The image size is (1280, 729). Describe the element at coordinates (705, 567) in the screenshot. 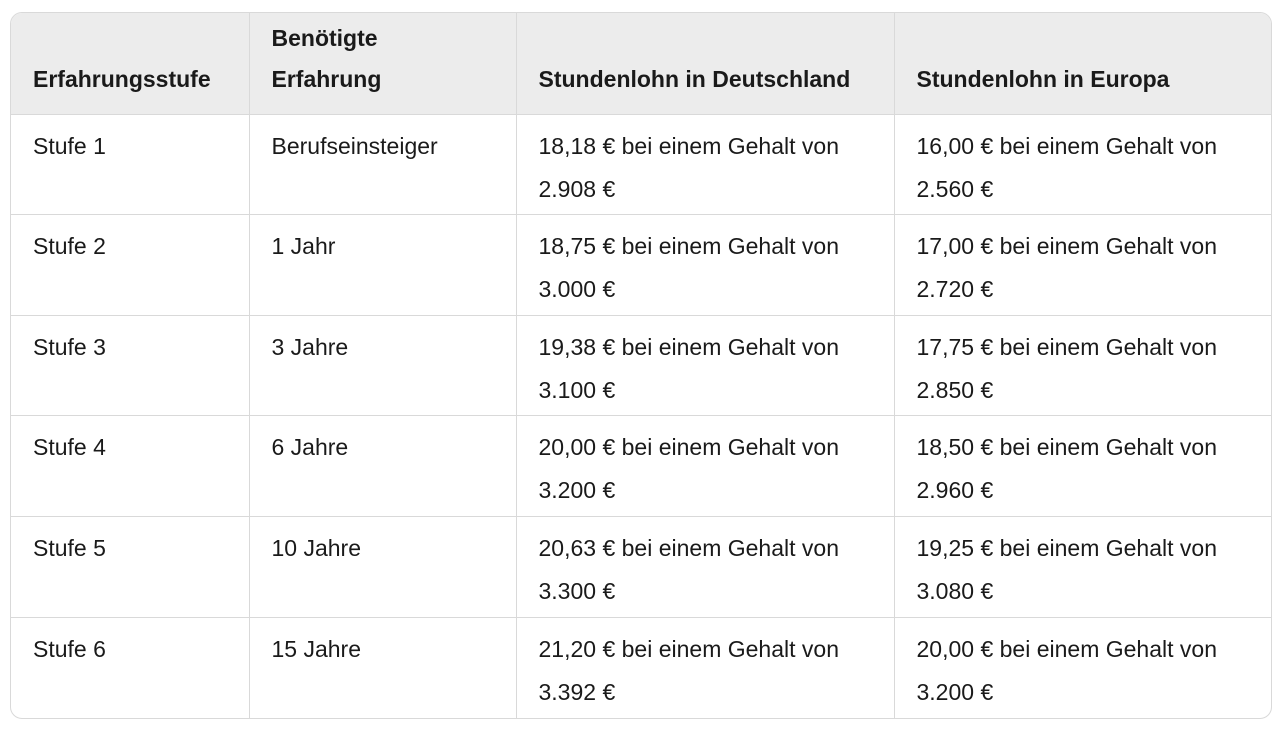

I see `cell-wage-germany: 20,63 € bei einem Gehalt von 3.300 €` at that location.